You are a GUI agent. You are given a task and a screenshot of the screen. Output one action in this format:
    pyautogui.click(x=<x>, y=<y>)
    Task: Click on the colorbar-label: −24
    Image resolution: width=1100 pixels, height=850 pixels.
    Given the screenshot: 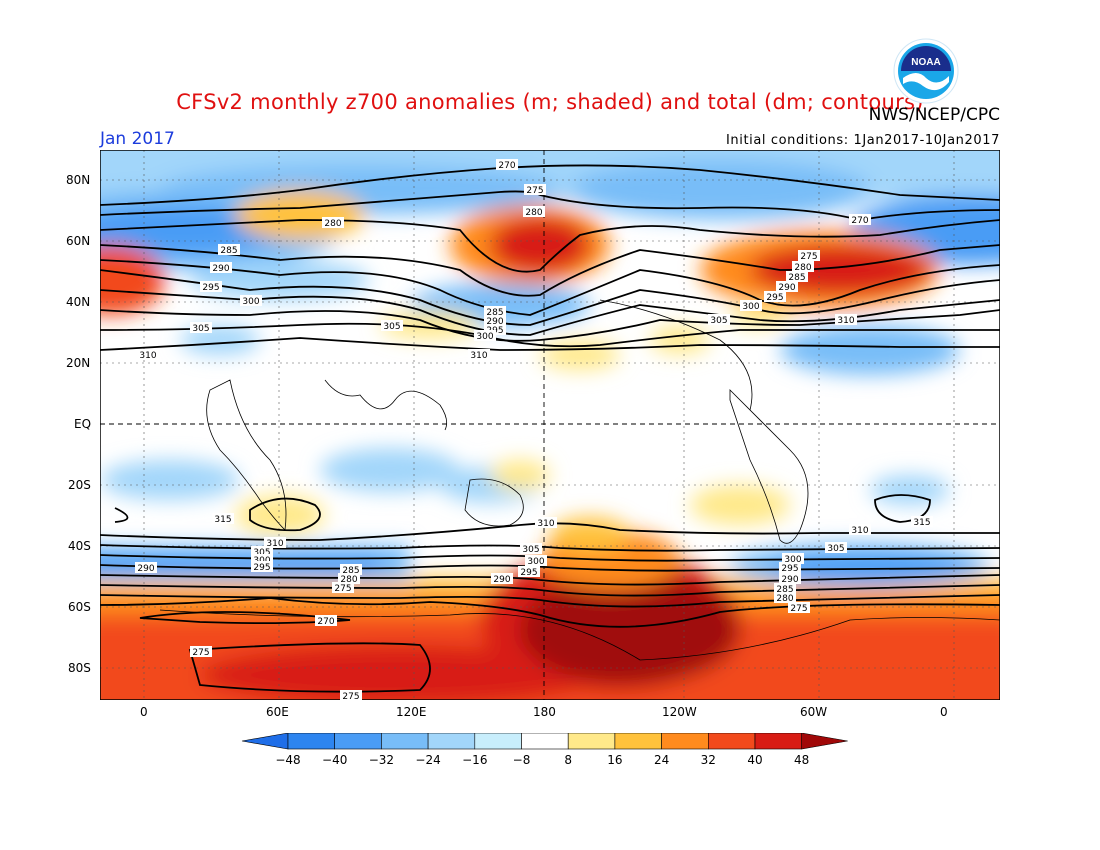 What is the action you would take?
    pyautogui.click(x=427, y=760)
    